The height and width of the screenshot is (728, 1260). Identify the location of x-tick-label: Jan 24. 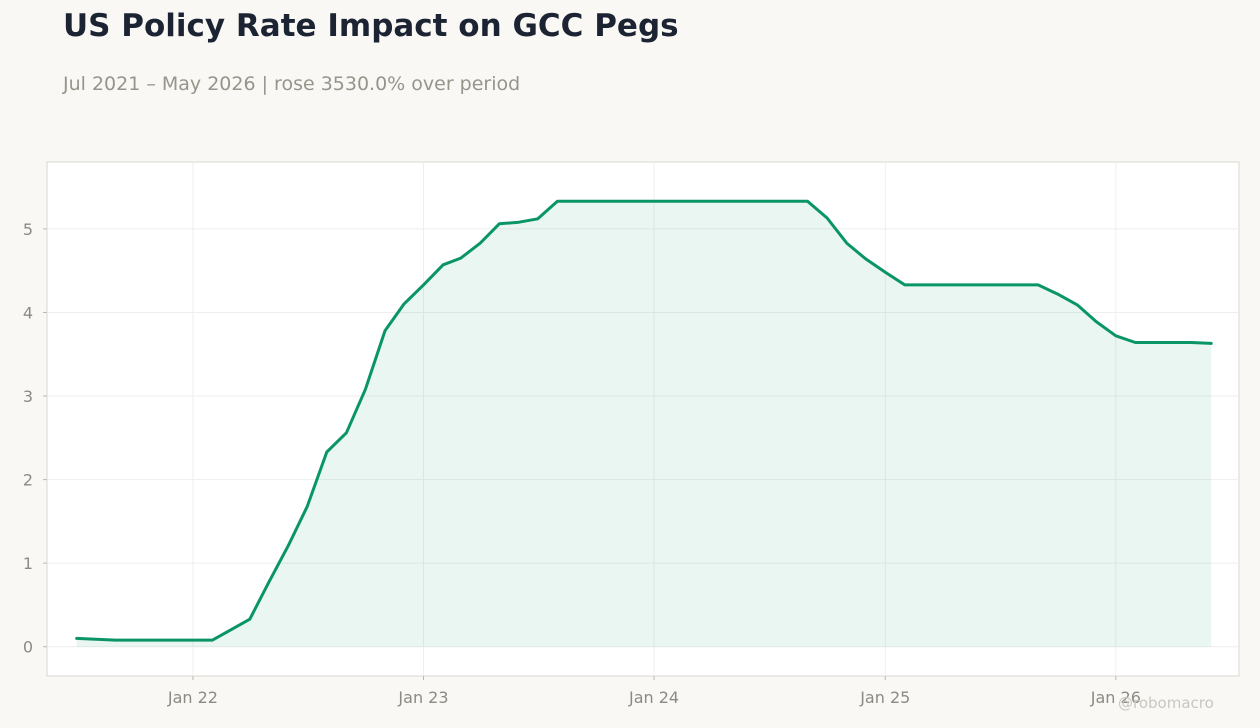
(653, 697).